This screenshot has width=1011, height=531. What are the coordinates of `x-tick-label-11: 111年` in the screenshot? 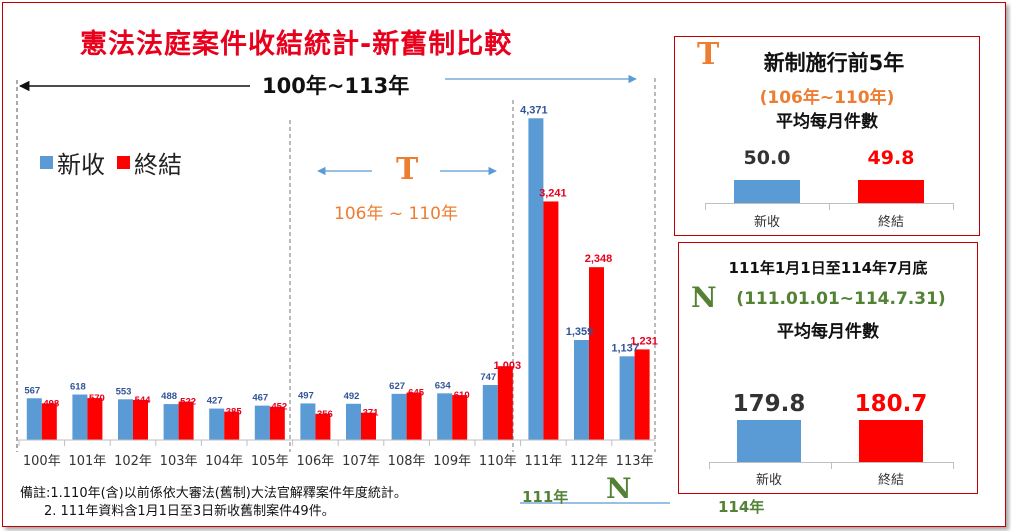 It's located at (543, 461).